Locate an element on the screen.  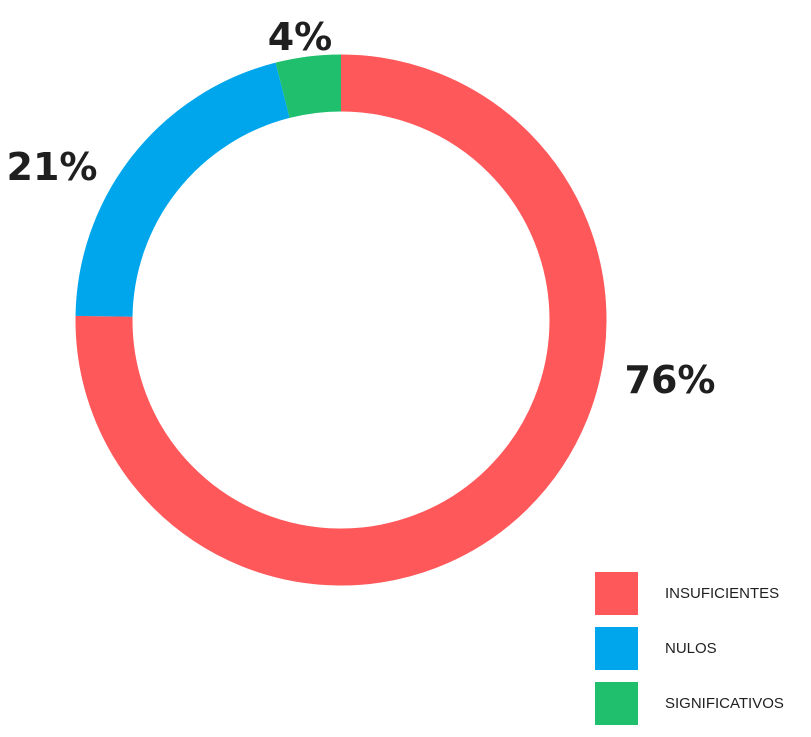
legend-item-nulos: NULOS is located at coordinates (689, 648).